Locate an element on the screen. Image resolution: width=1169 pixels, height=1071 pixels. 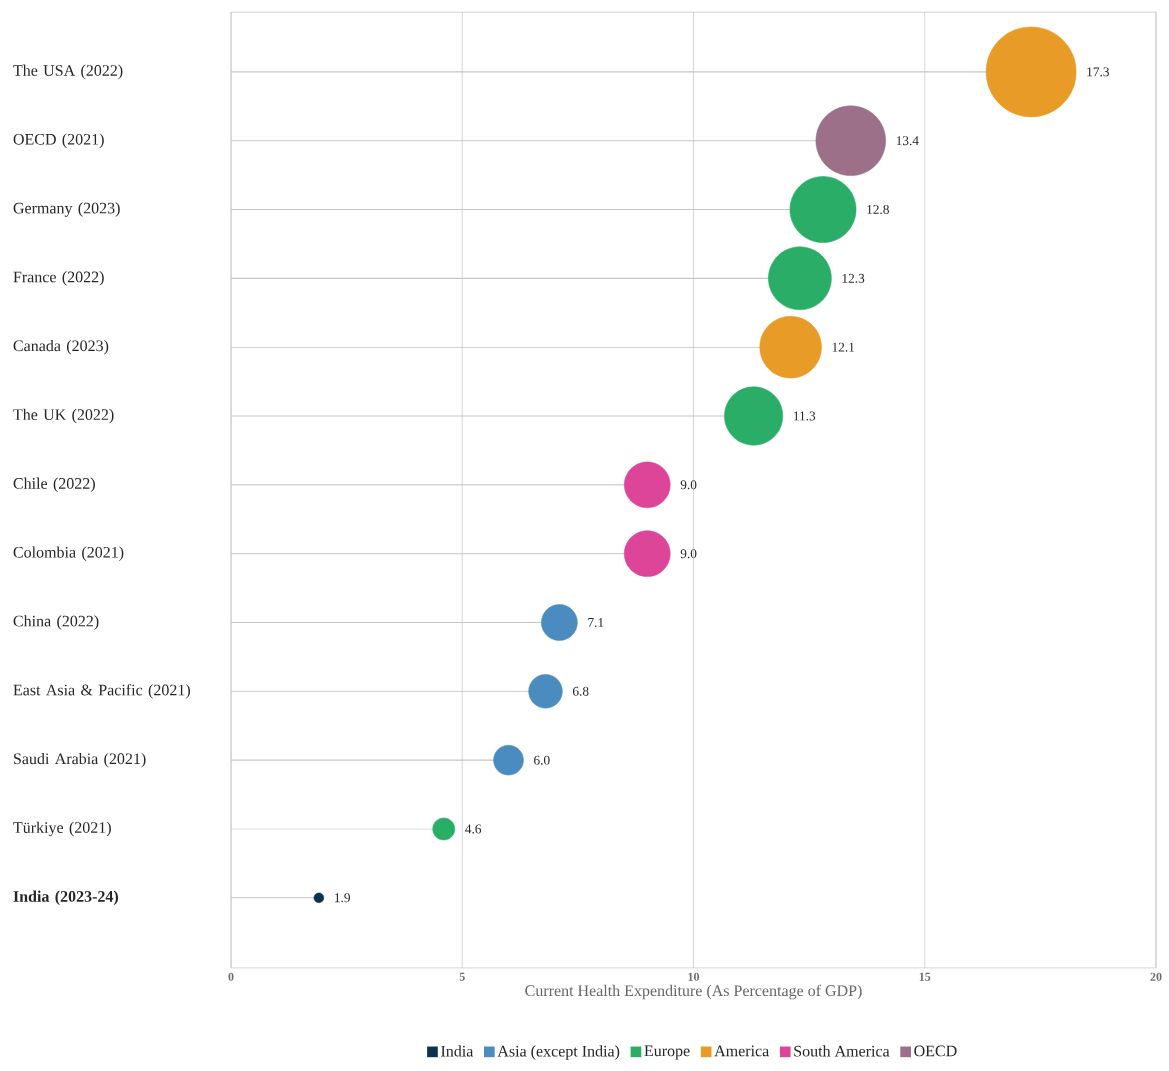
y-tick-label: Canada (2023) is located at coordinates (61, 347).